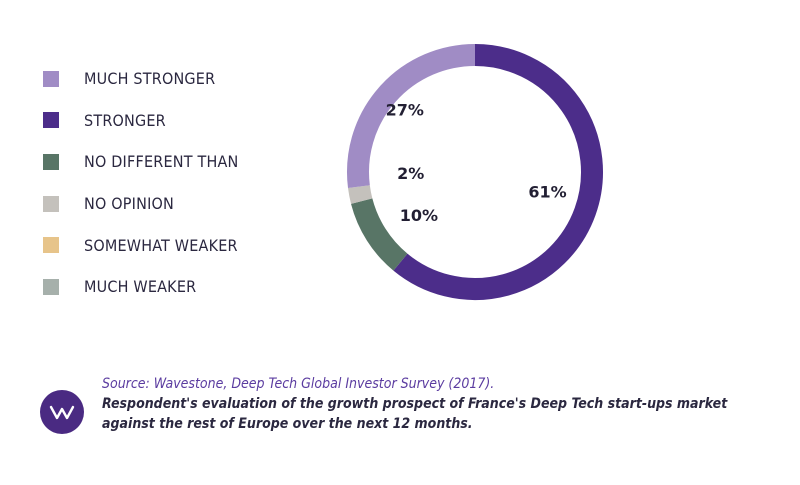 The width and height of the screenshot is (800, 485). What do you see at coordinates (128, 384) in the screenshot?
I see `source-prefix: Source:` at bounding box center [128, 384].